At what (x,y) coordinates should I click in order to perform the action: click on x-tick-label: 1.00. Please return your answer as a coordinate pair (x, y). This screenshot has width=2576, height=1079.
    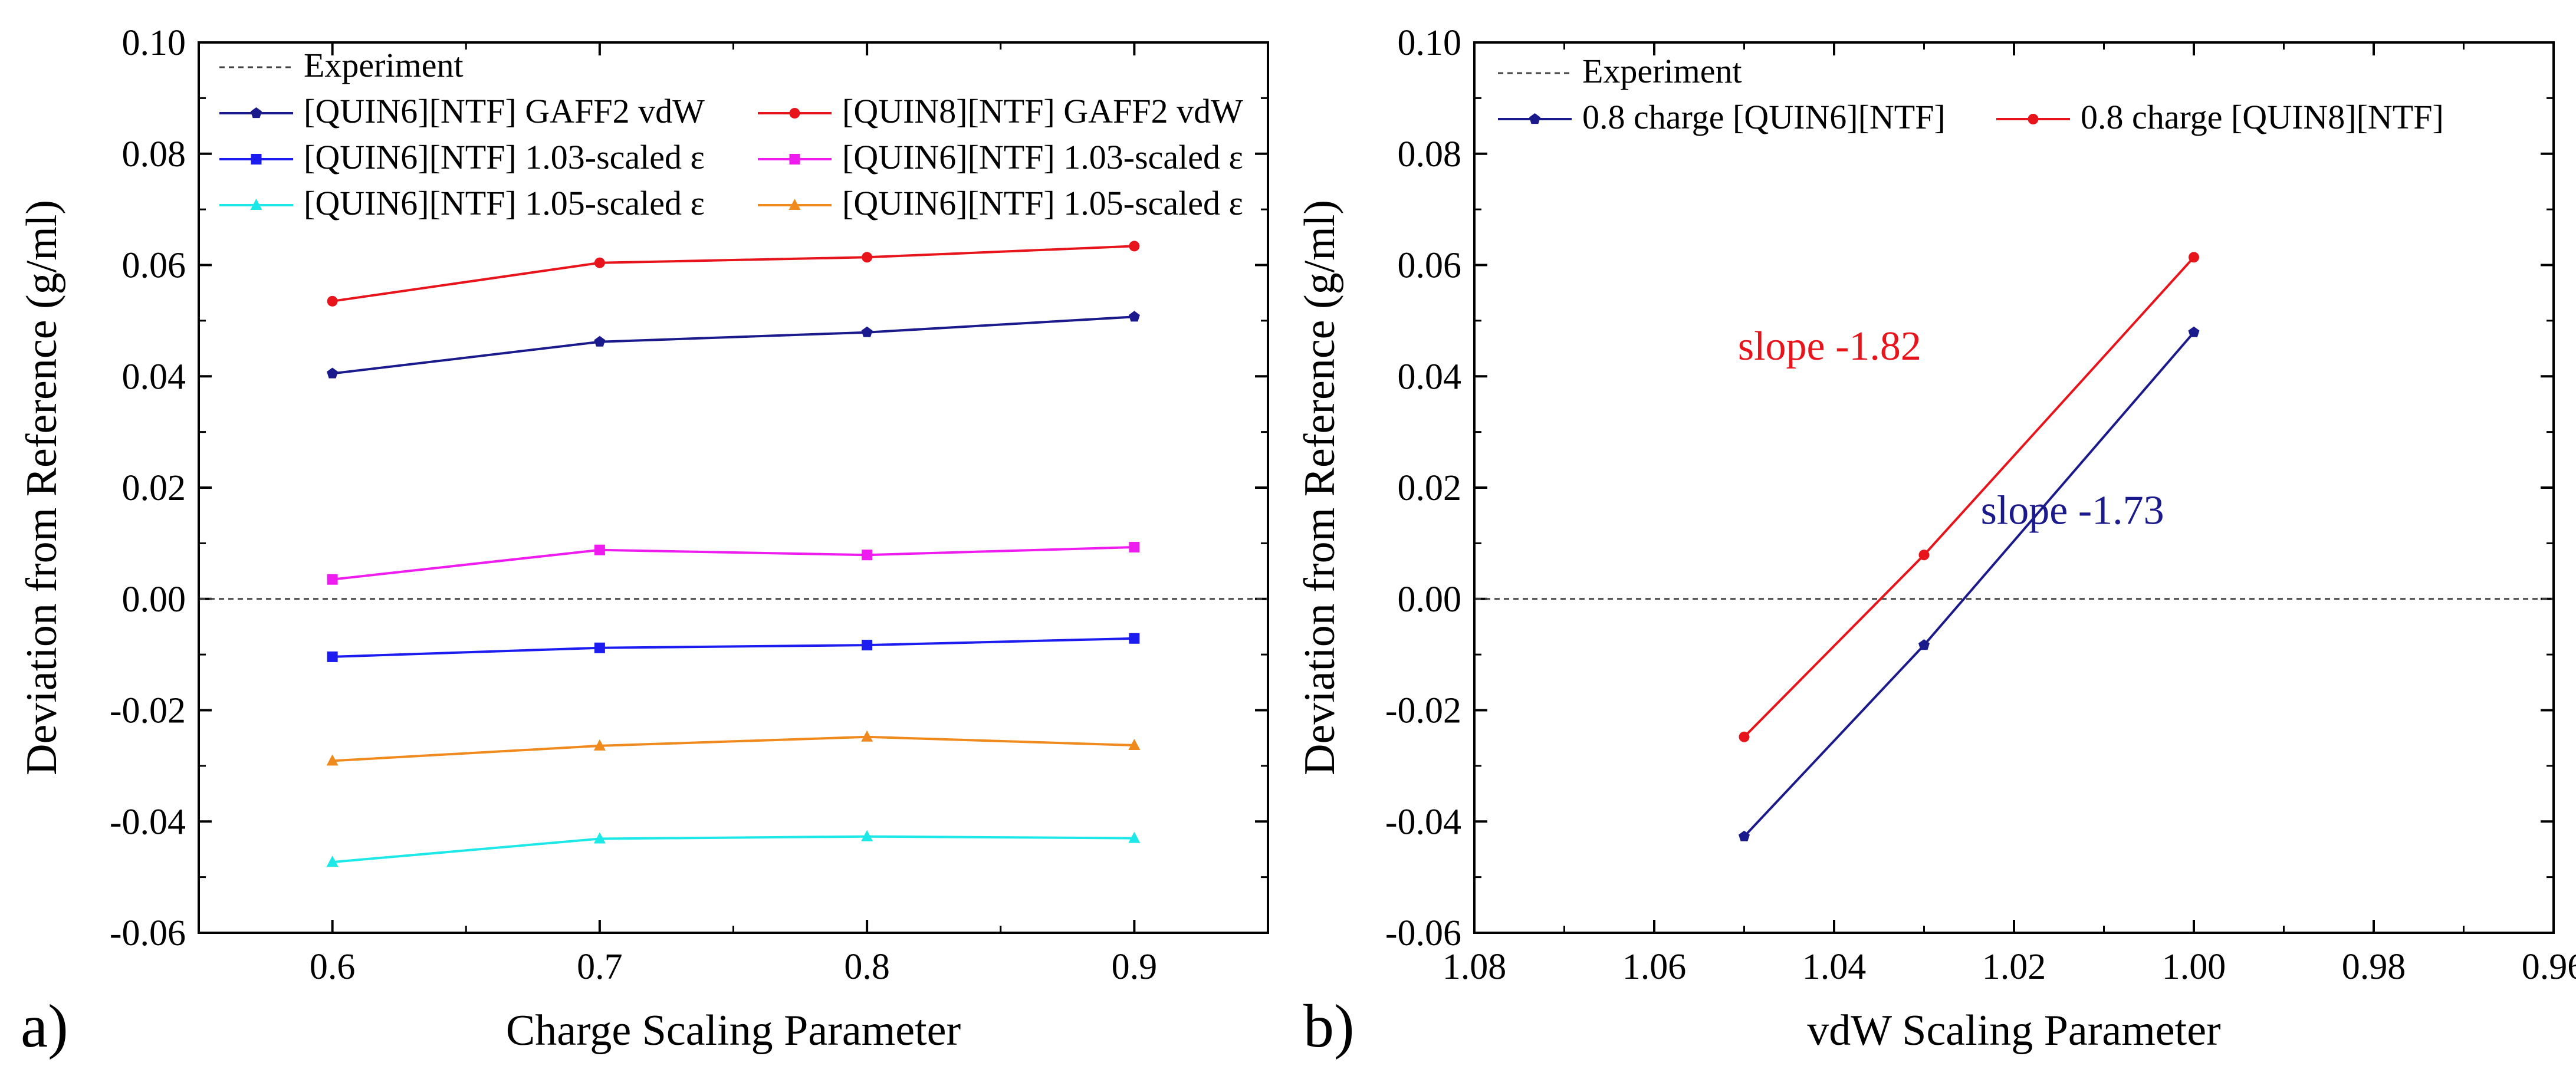
    Looking at the image, I should click on (2194, 967).